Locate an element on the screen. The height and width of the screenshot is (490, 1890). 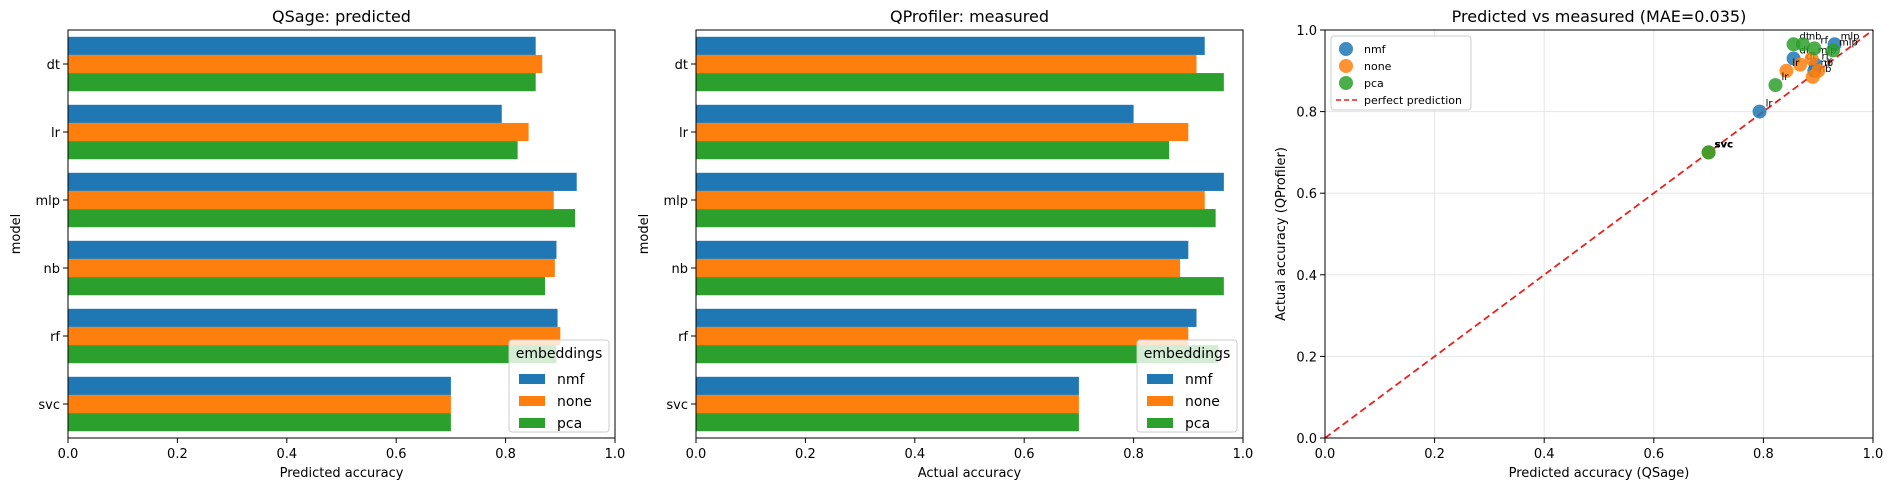
point-pca-rf is located at coordinates (1814, 48).